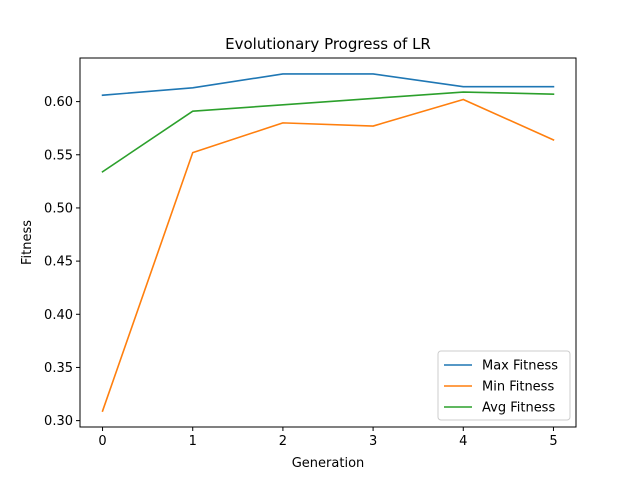 This screenshot has height=480, width=640. Describe the element at coordinates (553, 441) in the screenshot. I see `x-tick-label: 5` at that location.